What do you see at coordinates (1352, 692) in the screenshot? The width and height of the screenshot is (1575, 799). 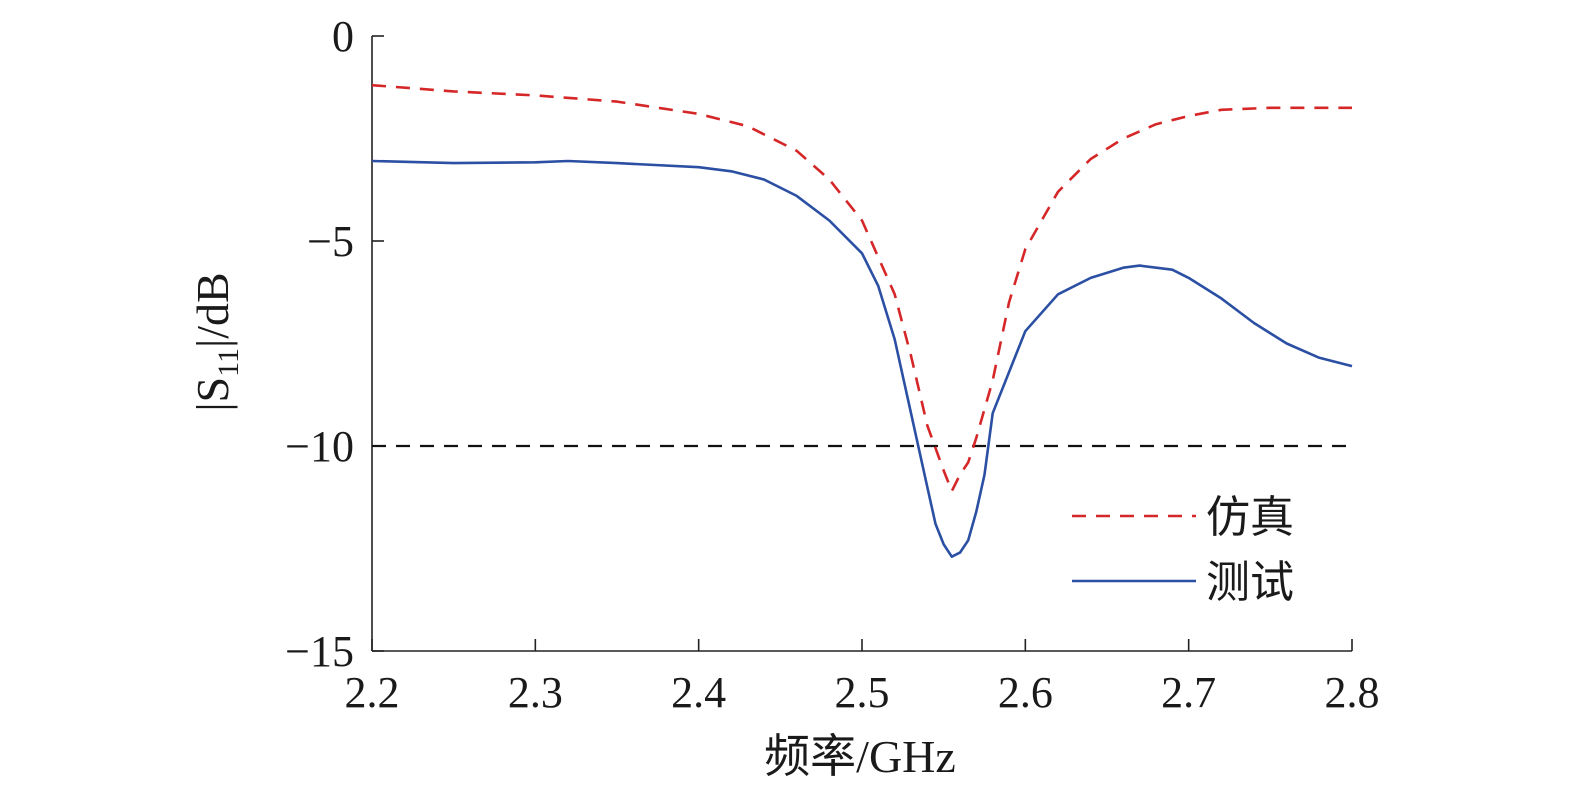 I see `x-tick-label: 2.8` at bounding box center [1352, 692].